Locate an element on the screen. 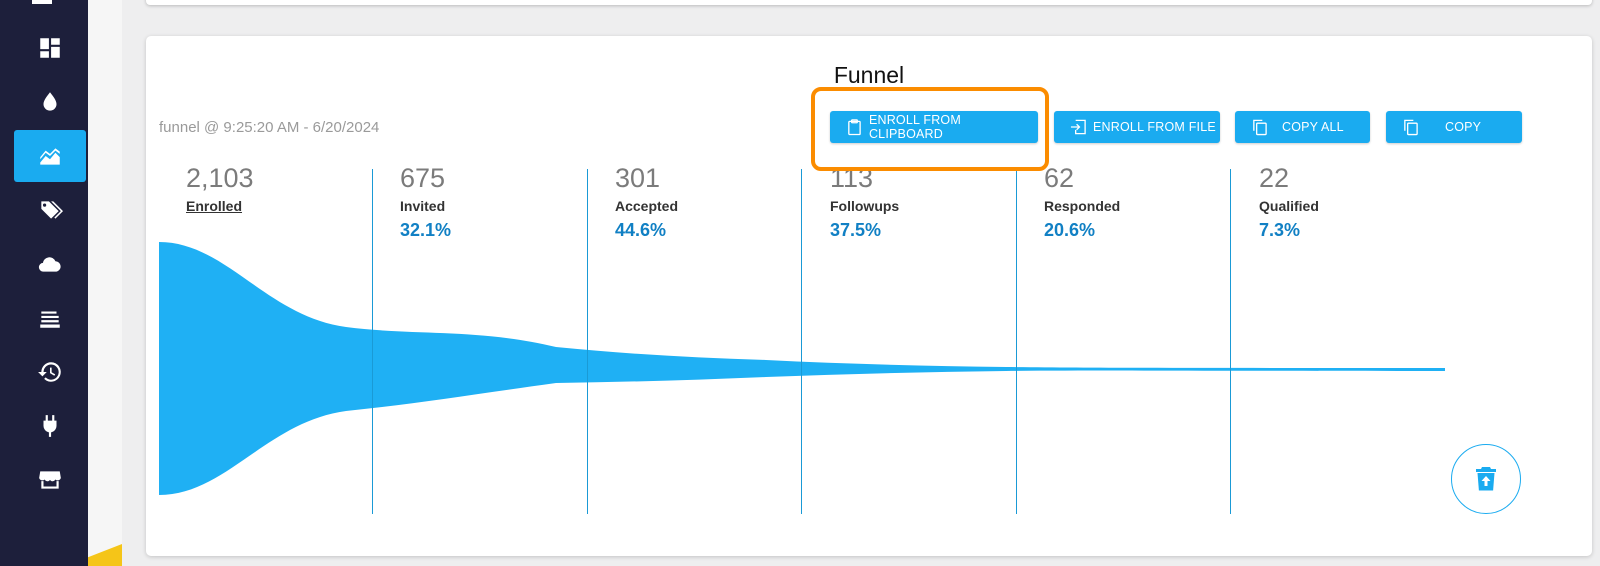 The image size is (1600, 566). stage-percent: 37.5% is located at coordinates (856, 230).